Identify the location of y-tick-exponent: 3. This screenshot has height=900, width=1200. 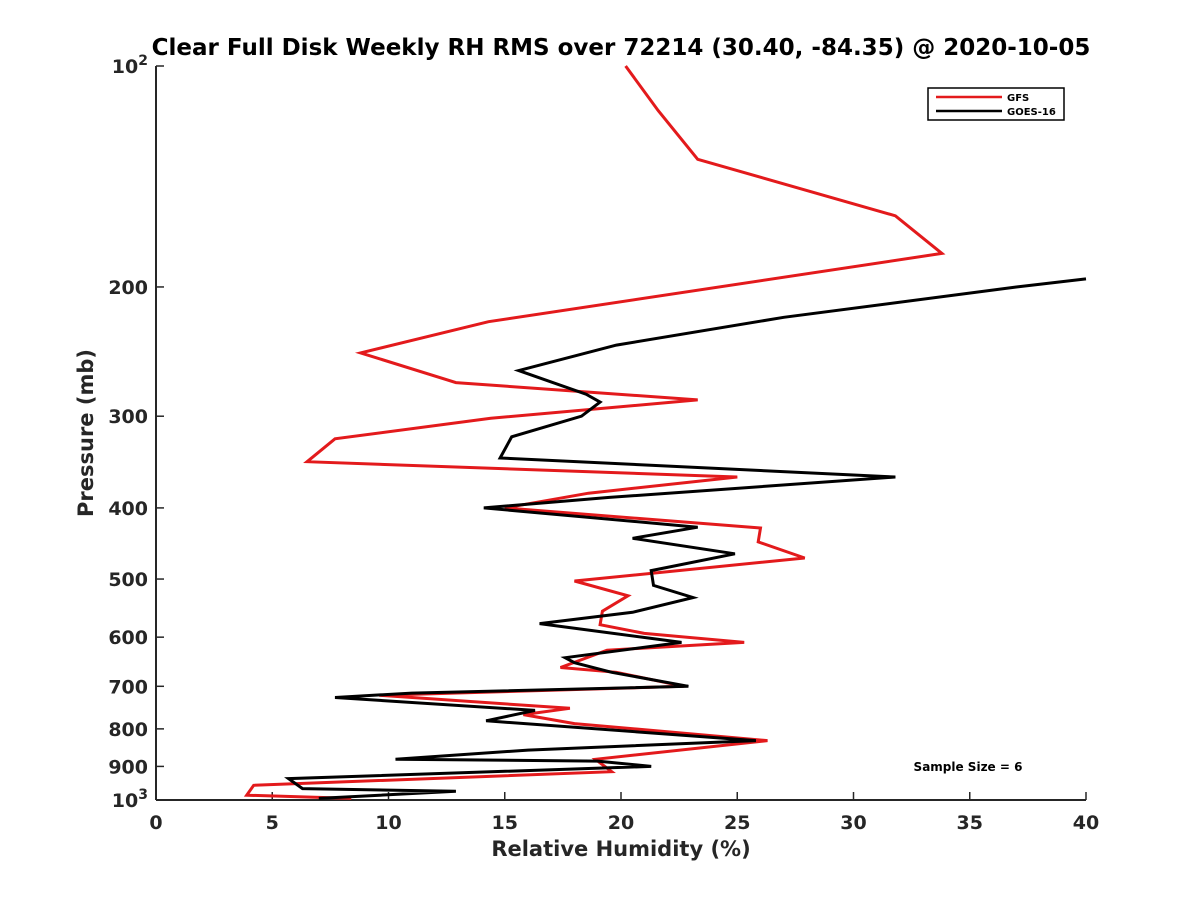
(143, 795).